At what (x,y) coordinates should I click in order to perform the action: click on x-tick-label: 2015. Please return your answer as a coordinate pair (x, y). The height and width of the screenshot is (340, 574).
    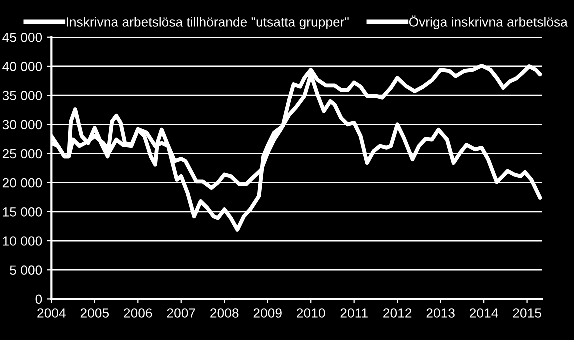
    Looking at the image, I should click on (527, 313).